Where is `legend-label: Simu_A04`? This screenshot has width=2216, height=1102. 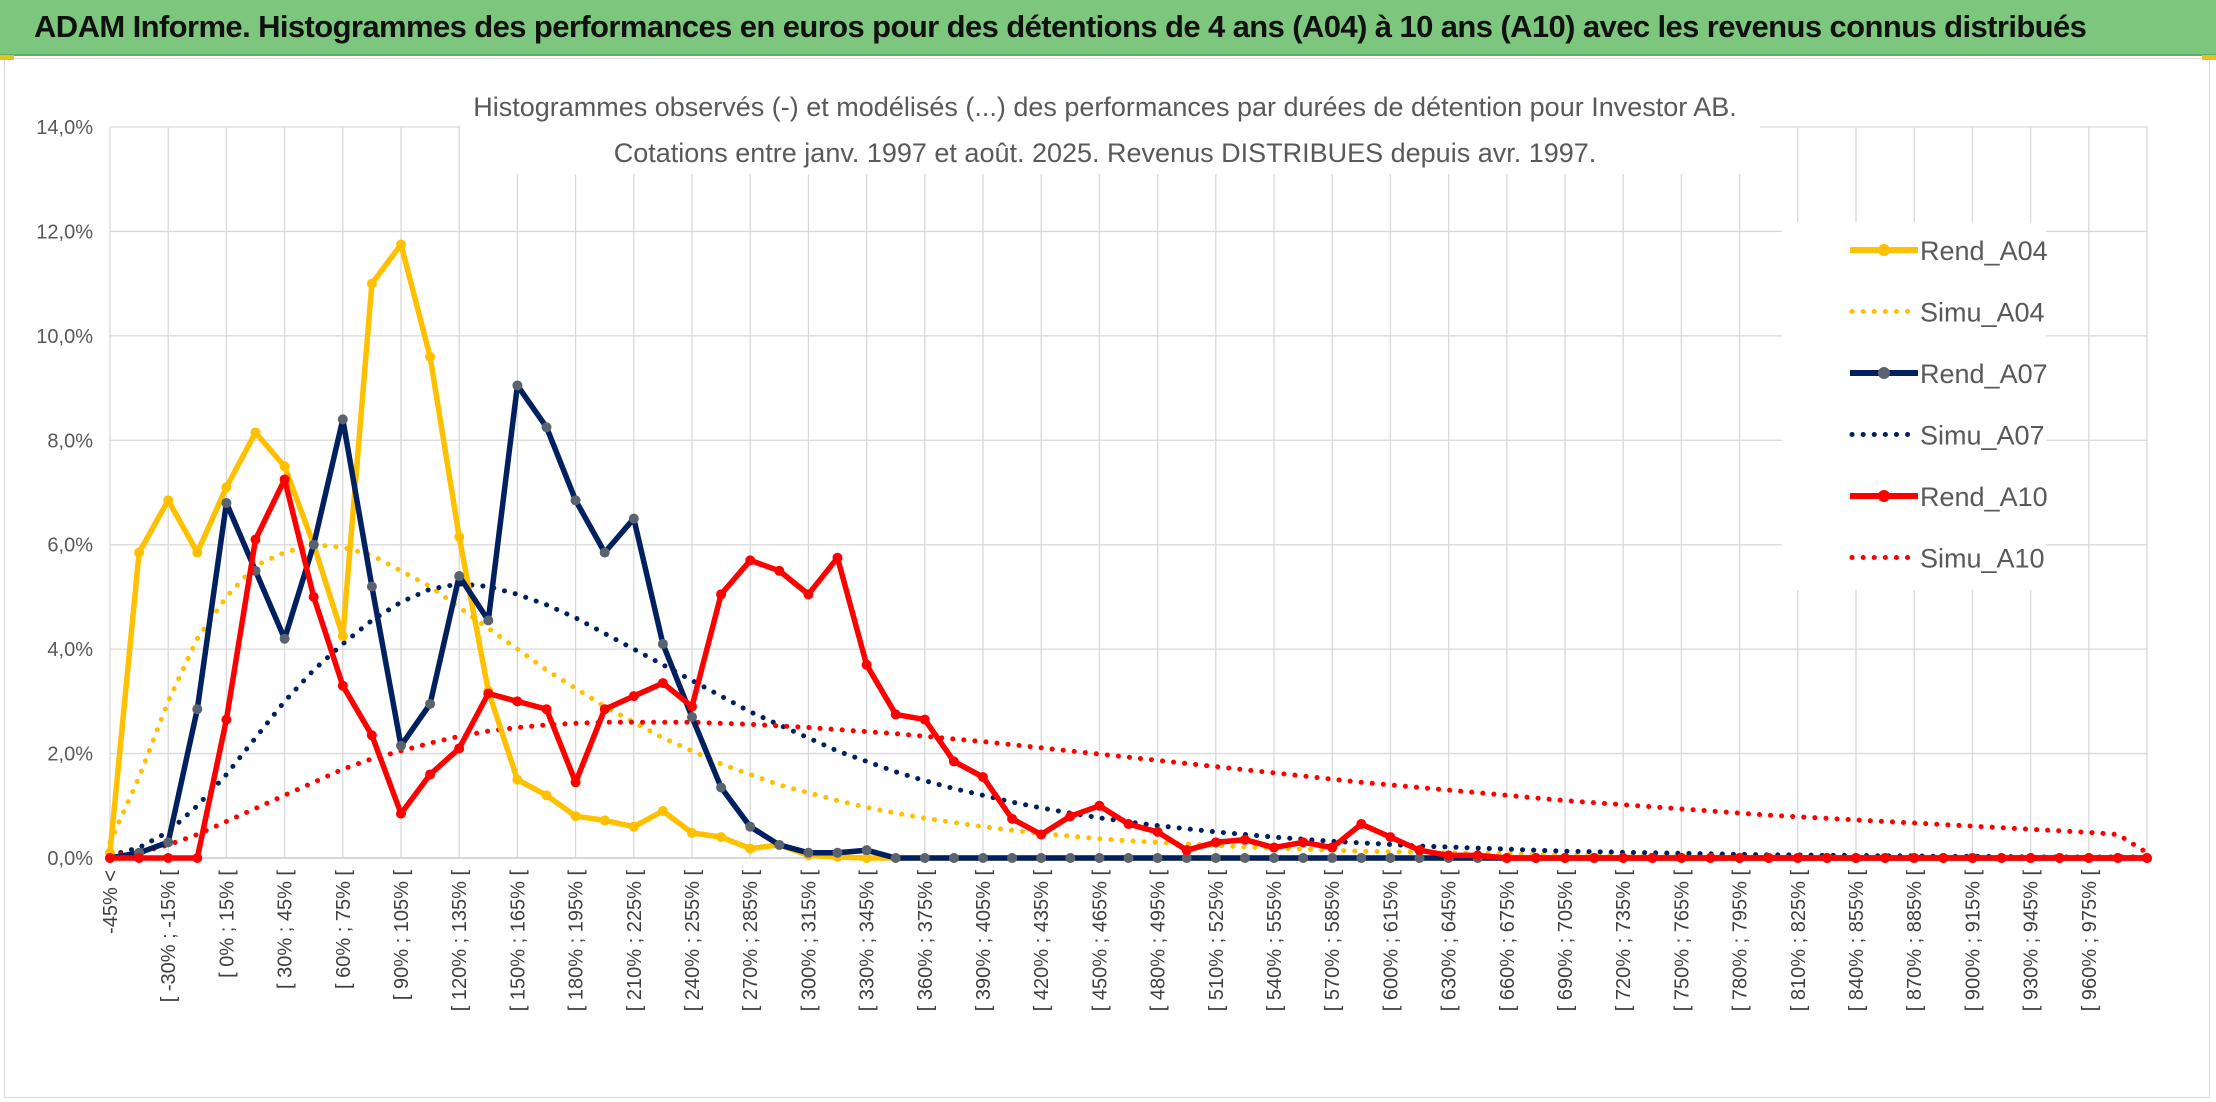 legend-label: Simu_A04 is located at coordinates (1982, 313).